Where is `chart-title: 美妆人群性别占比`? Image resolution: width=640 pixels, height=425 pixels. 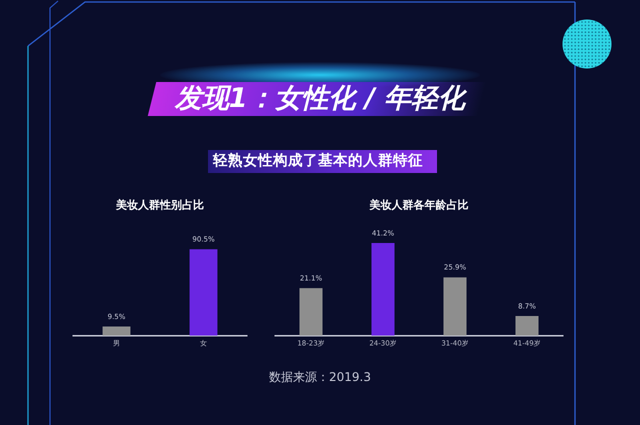
chart-title: 美妆人群性别占比 is located at coordinates (159, 205).